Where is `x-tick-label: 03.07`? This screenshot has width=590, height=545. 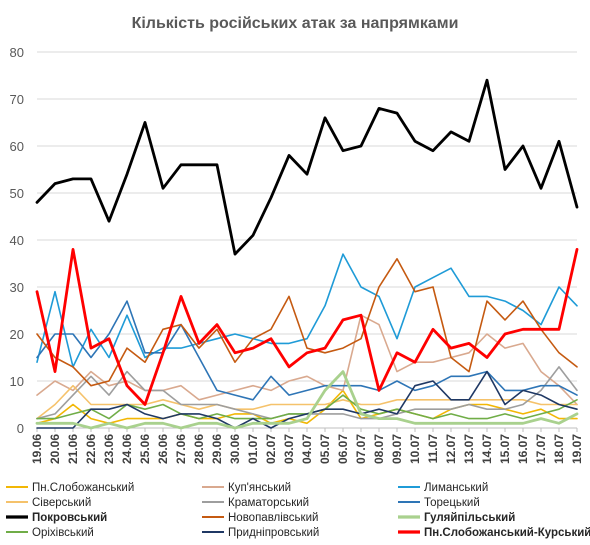
x-tick-label: 03.07 is located at coordinates (289, 449).